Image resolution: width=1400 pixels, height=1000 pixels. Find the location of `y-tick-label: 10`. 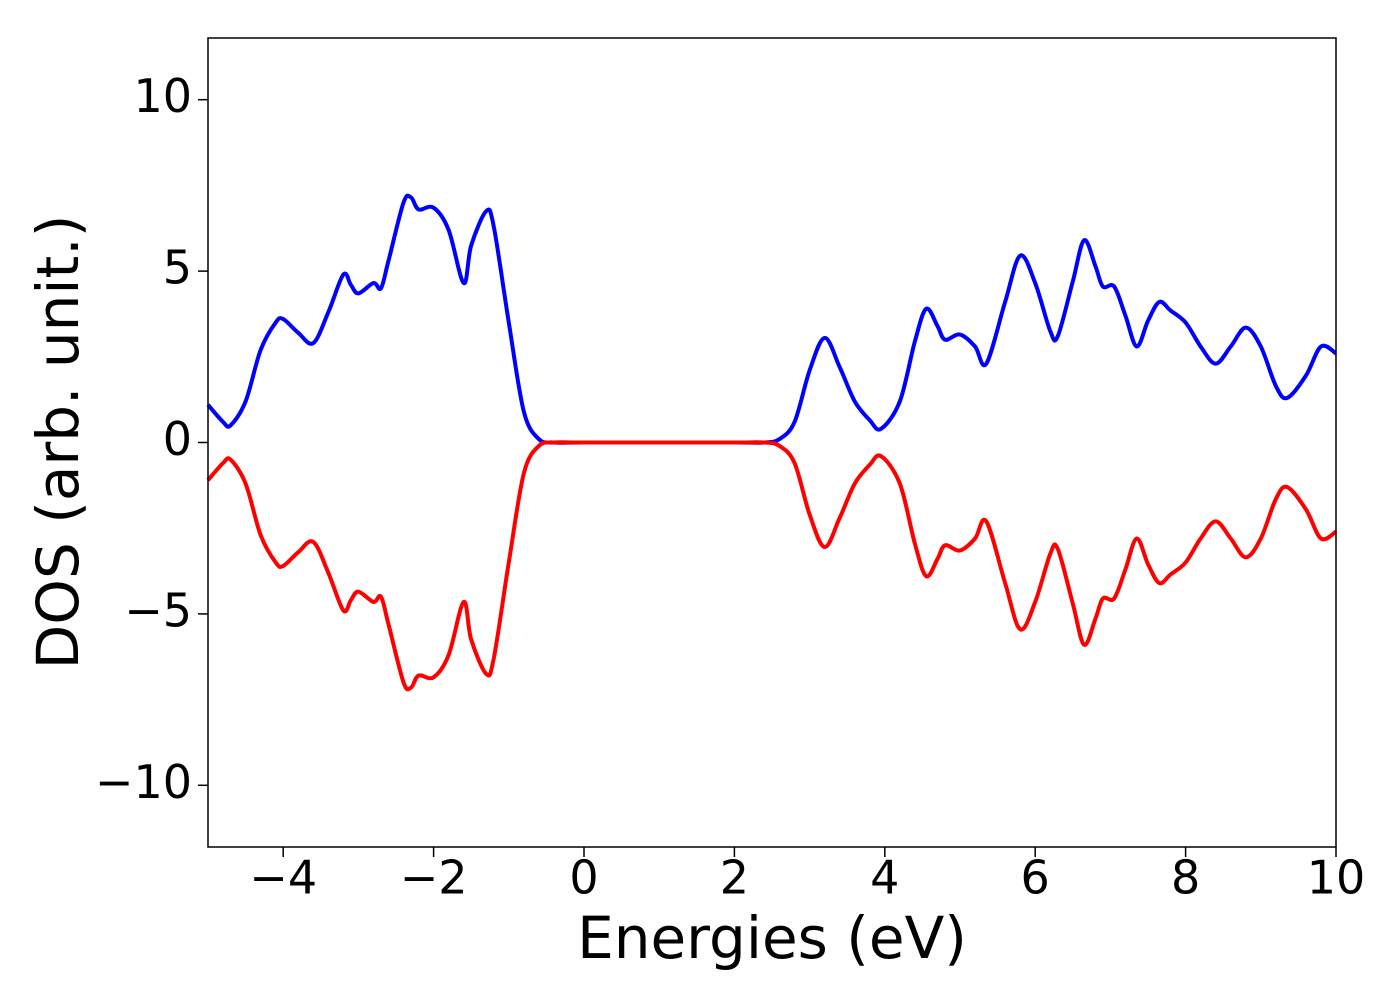

y-tick-label: 10 is located at coordinates (162, 96).